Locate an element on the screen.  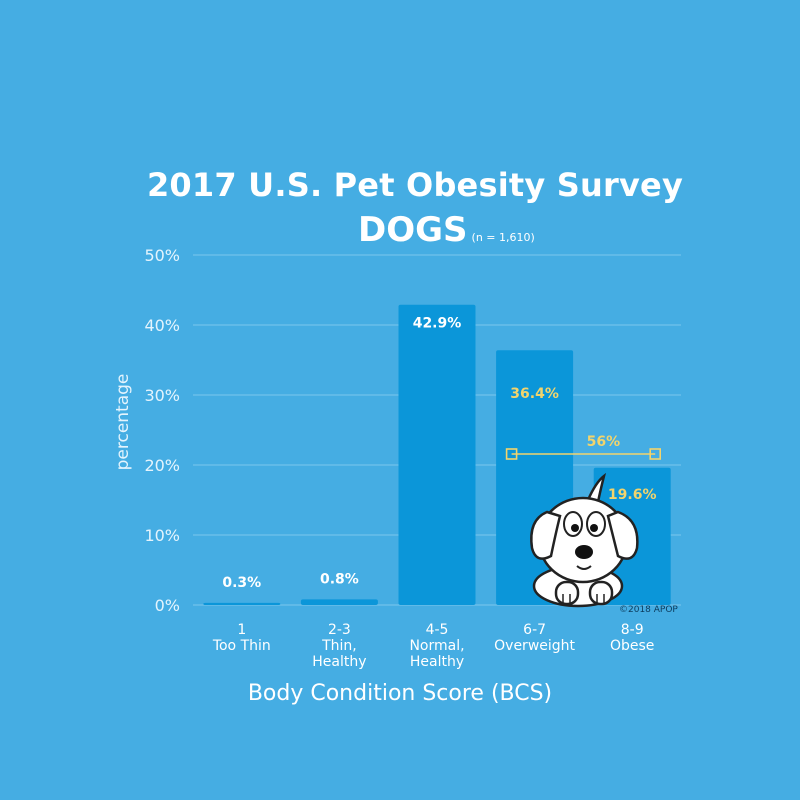
category-score-label: 8-9 is located at coordinates (632, 630).